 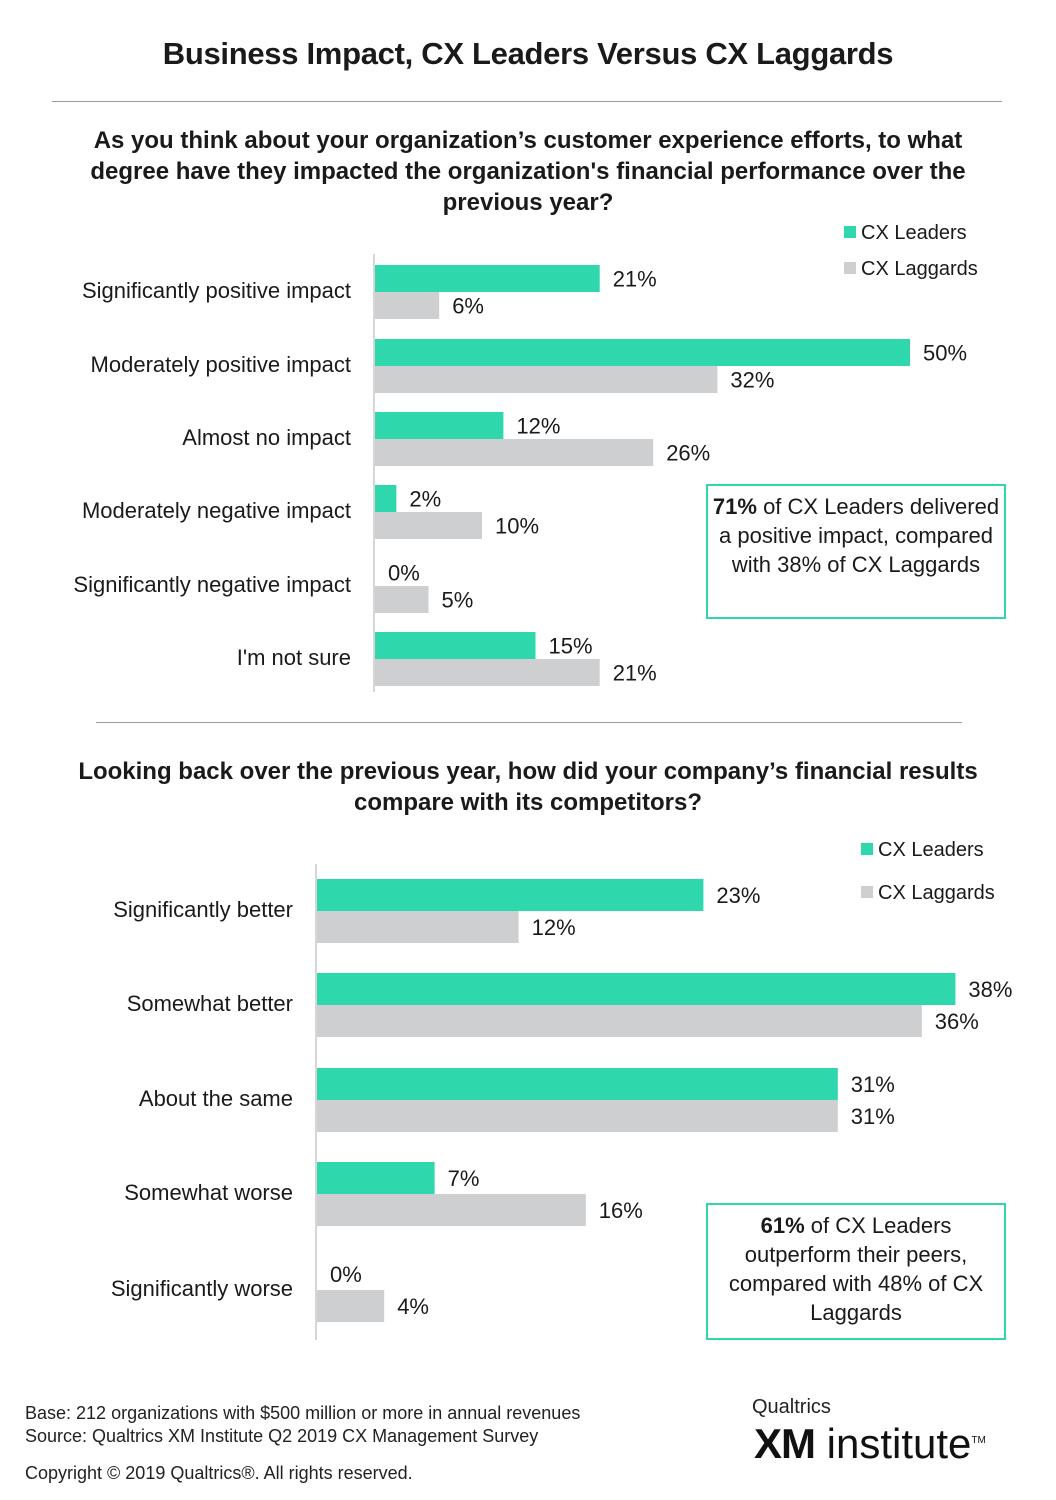 I want to click on data-label: 6%, so click(x=468, y=306).